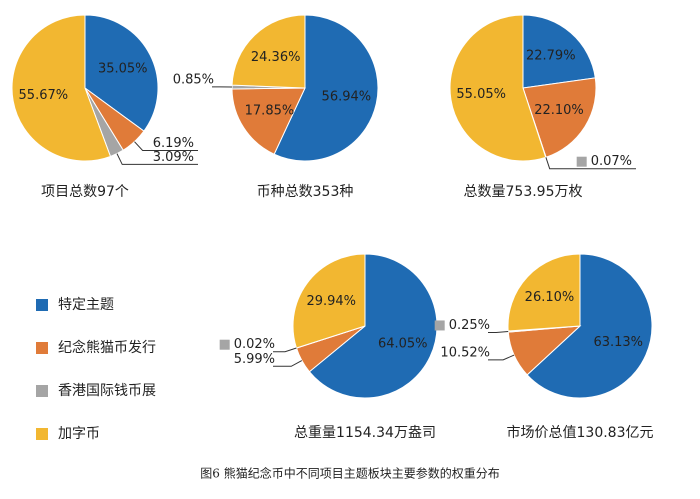 This screenshot has height=499, width=700. Describe the element at coordinates (523, 192) in the screenshot. I see `chart-title: 总数量753.95万枚` at that location.